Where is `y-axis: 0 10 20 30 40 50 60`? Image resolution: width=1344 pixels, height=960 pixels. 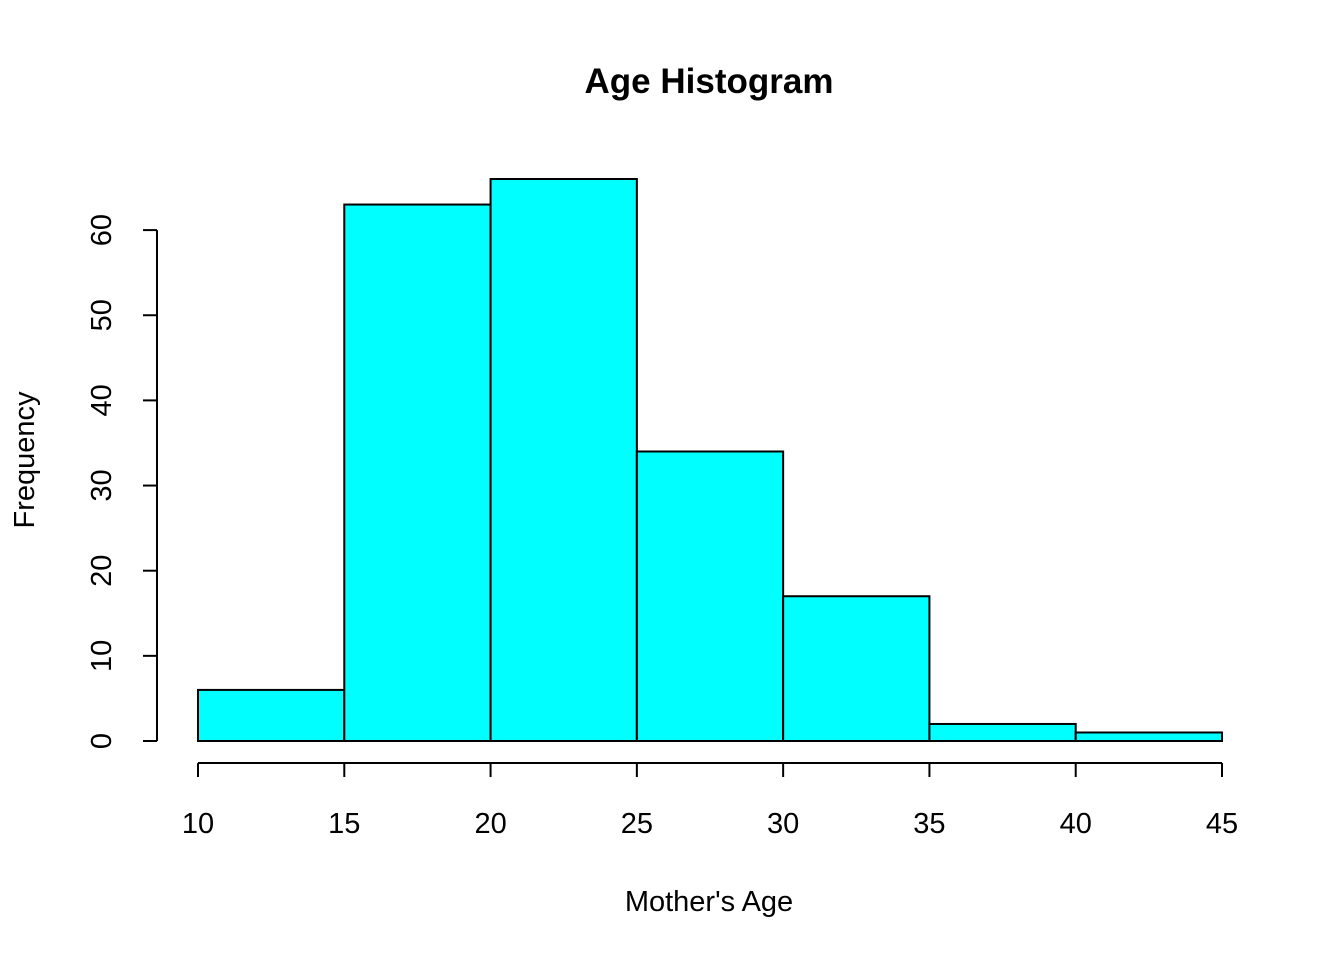
y-axis: 0 10 20 30 40 50 60 is located at coordinates (122, 481).